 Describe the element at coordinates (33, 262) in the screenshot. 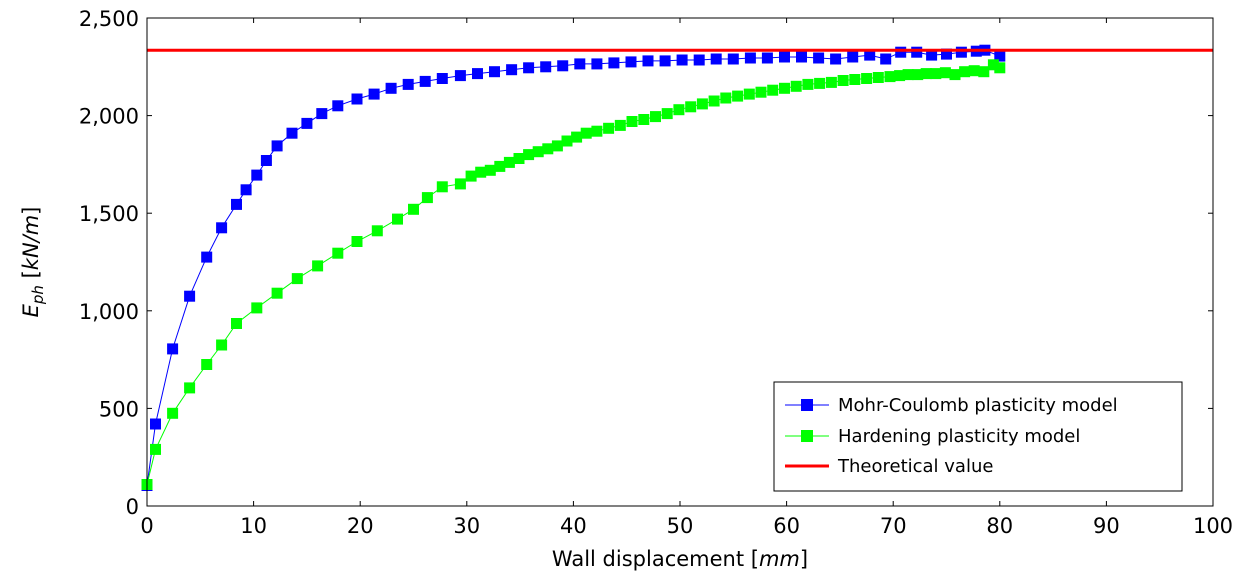

I see `y-axis-label: Eph [kN/m]` at that location.